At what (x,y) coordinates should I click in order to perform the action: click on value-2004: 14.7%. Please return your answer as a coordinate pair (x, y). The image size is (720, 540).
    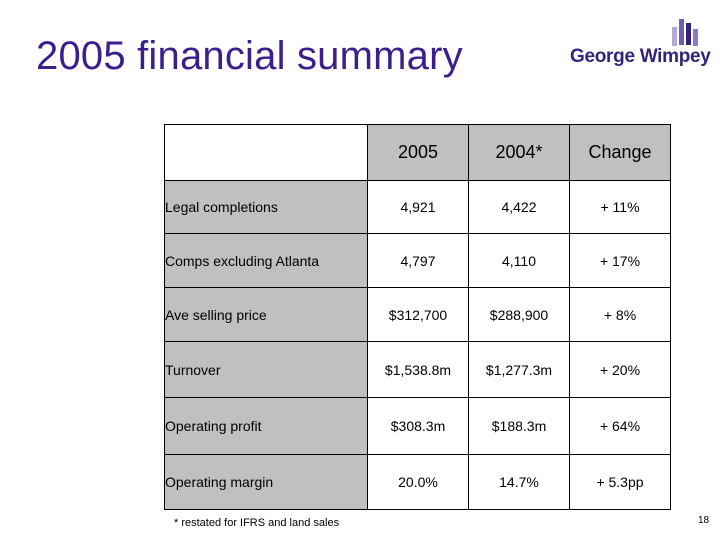
    Looking at the image, I should click on (519, 482).